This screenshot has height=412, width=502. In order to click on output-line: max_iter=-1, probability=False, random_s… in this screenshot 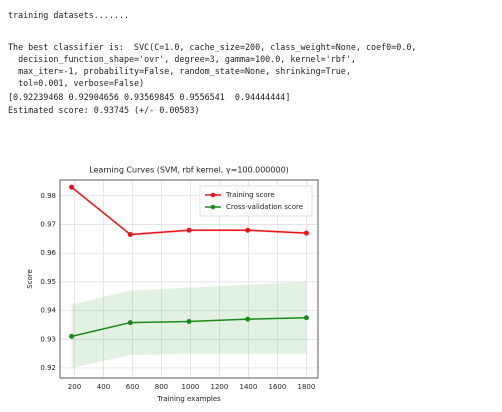, I will do `click(179, 71)`.